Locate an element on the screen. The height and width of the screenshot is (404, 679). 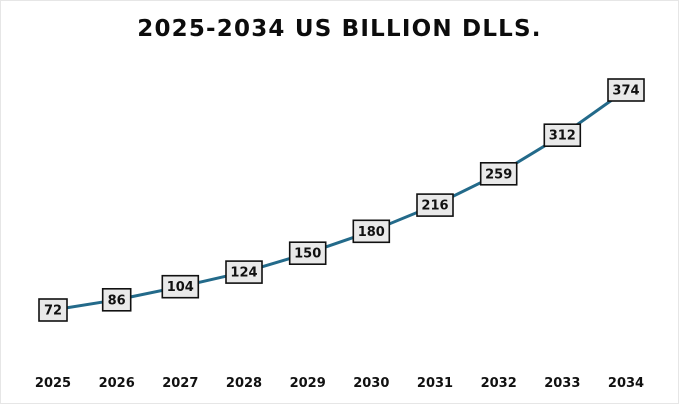
x-tick-label-2032: 2032 is located at coordinates (499, 383).